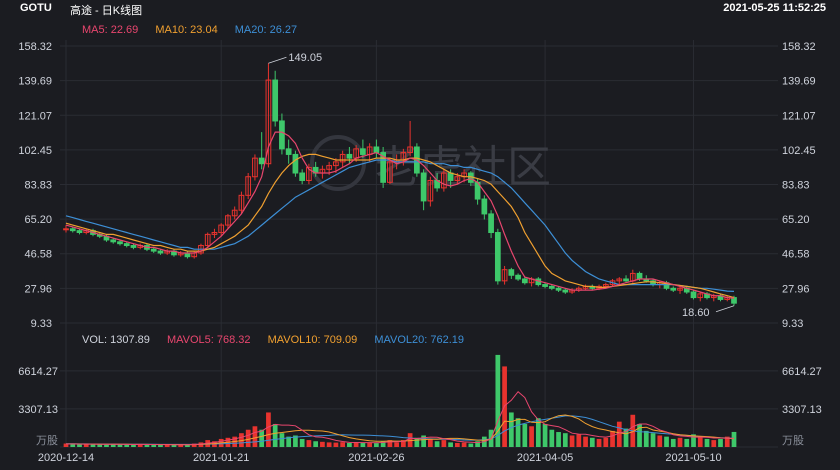  Describe the element at coordinates (799, 47) in the screenshot. I see `price-tick-right: 158.32` at that location.